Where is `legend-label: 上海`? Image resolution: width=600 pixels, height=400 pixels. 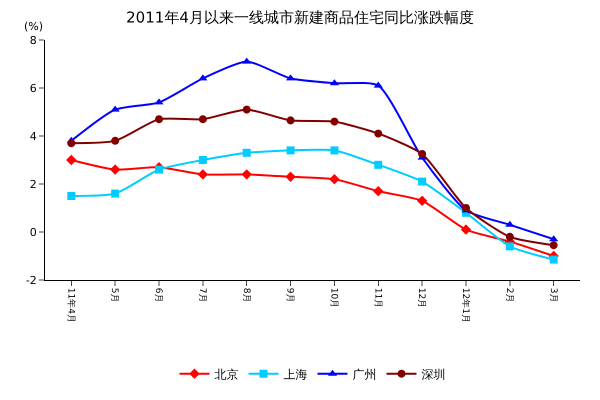 legend-label: 上海 is located at coordinates (296, 374).